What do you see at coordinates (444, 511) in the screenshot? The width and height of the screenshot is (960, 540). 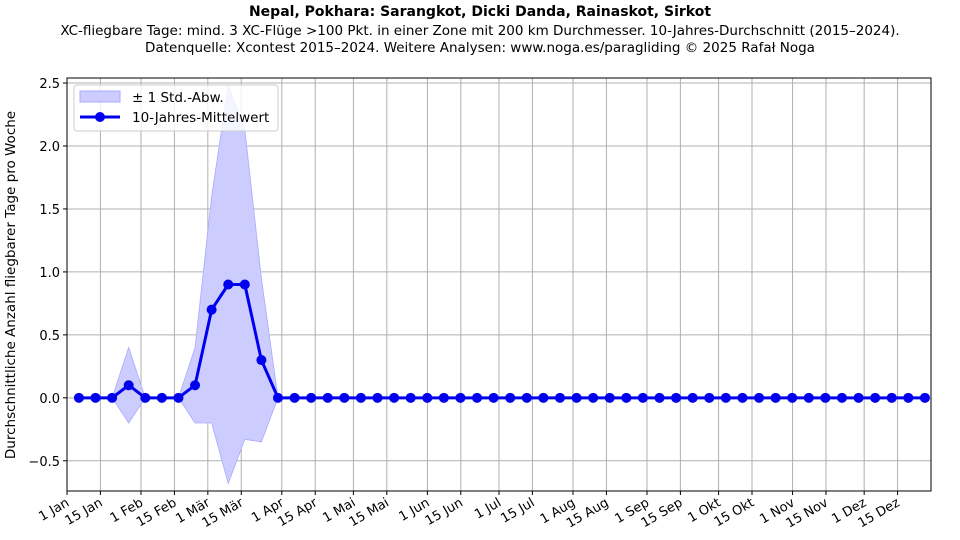 I see `x-tick-label: 15 Jun` at bounding box center [444, 511].